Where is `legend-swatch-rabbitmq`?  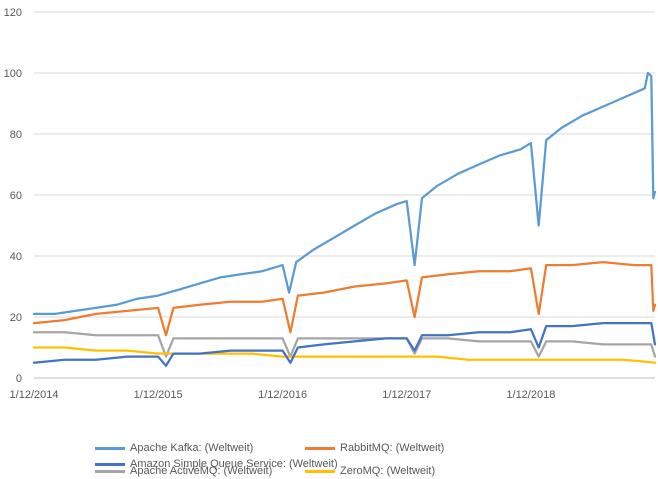 legend-swatch-rabbitmq is located at coordinates (320, 448).